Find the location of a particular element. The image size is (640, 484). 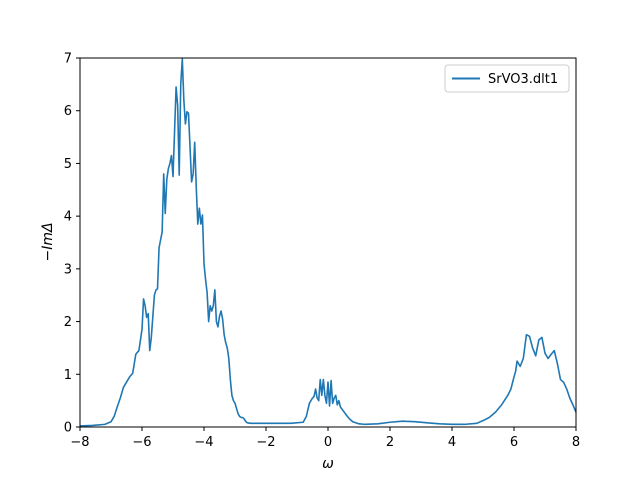

x-tick-label: −6 is located at coordinates (141, 442).